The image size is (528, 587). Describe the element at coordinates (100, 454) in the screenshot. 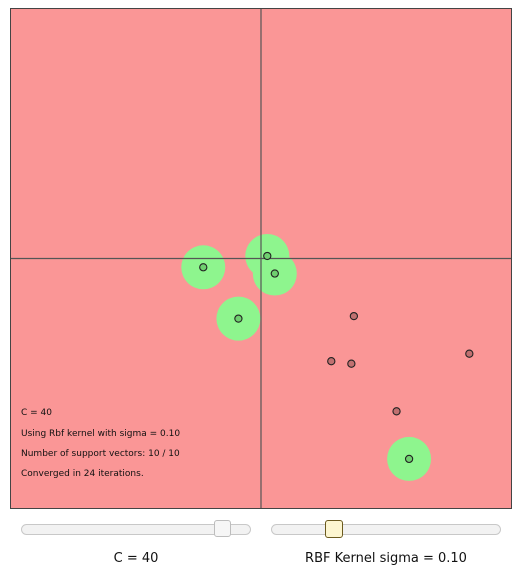

I see `support-vectors-info-text: Number of support vectors: 10 / 10` at that location.